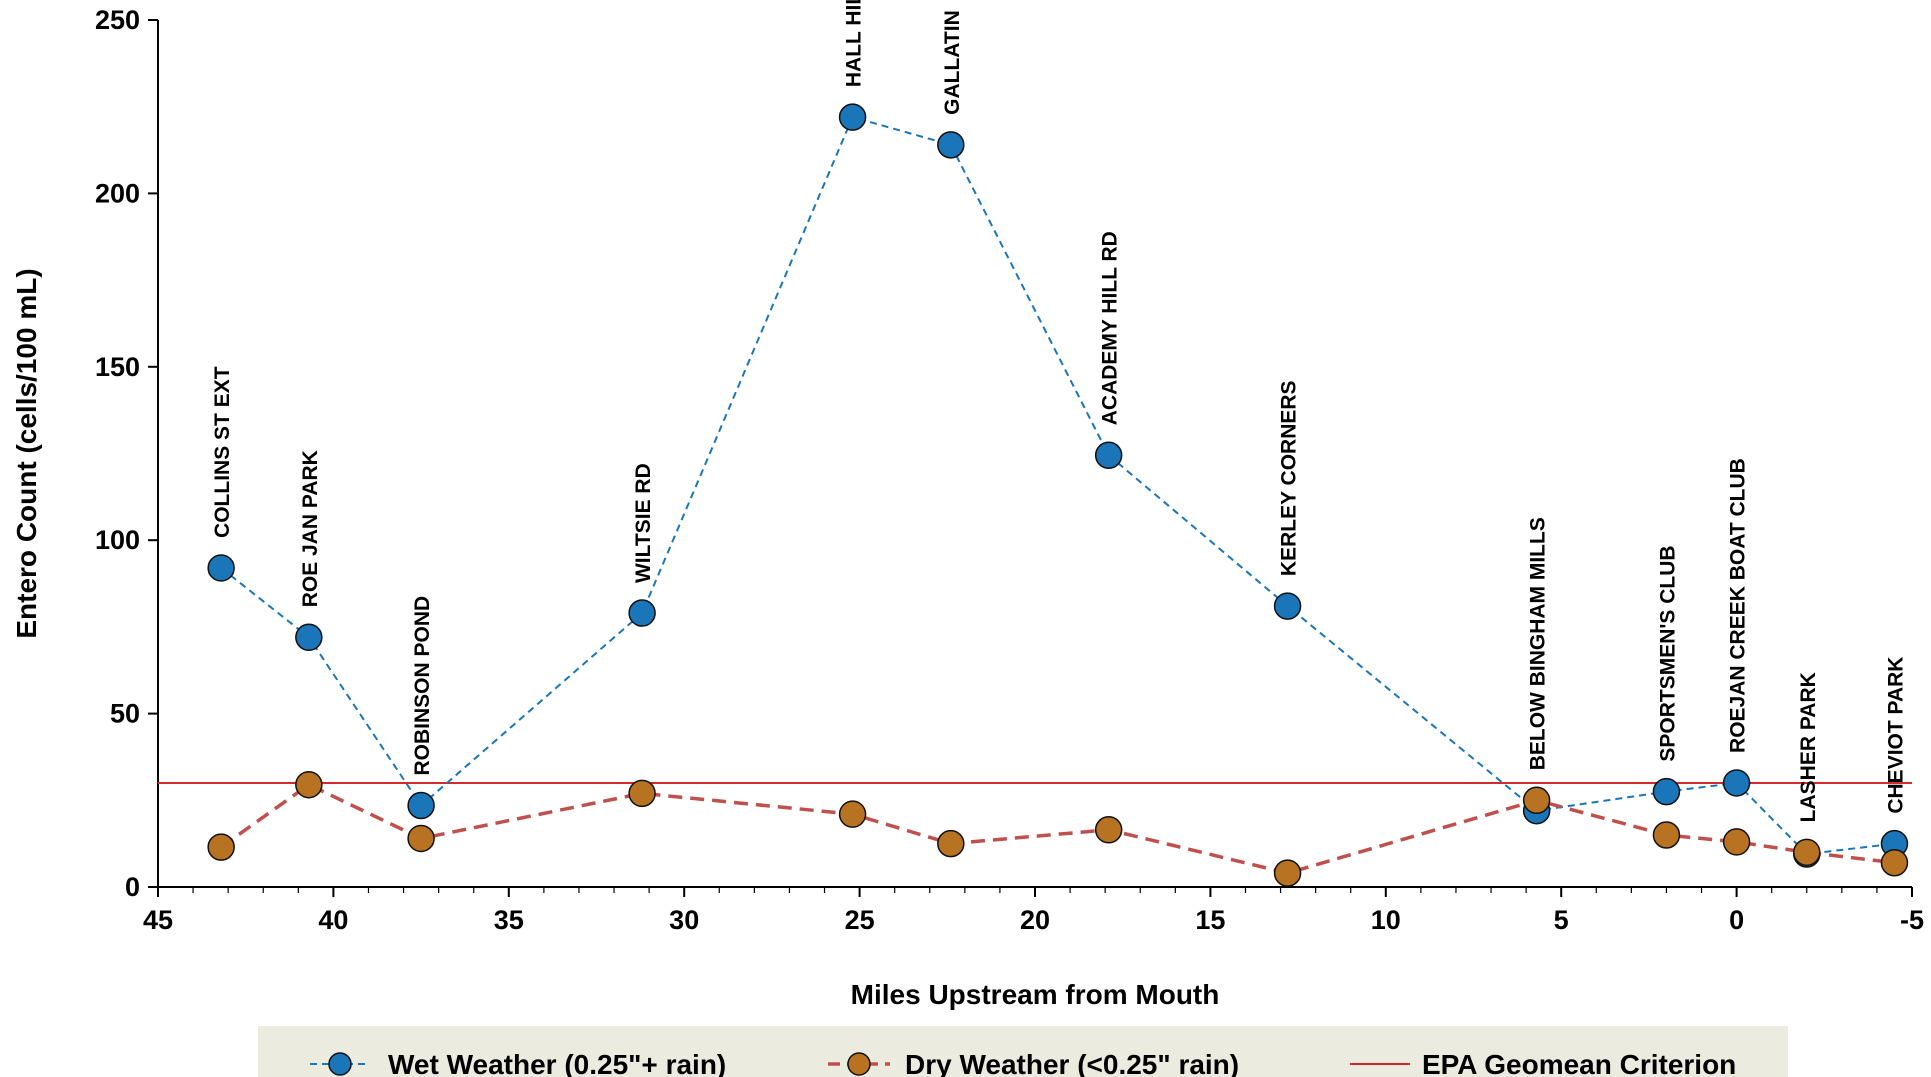 The width and height of the screenshot is (1931, 1077). I want to click on site-label: ROE JAN PARK, so click(310, 528).